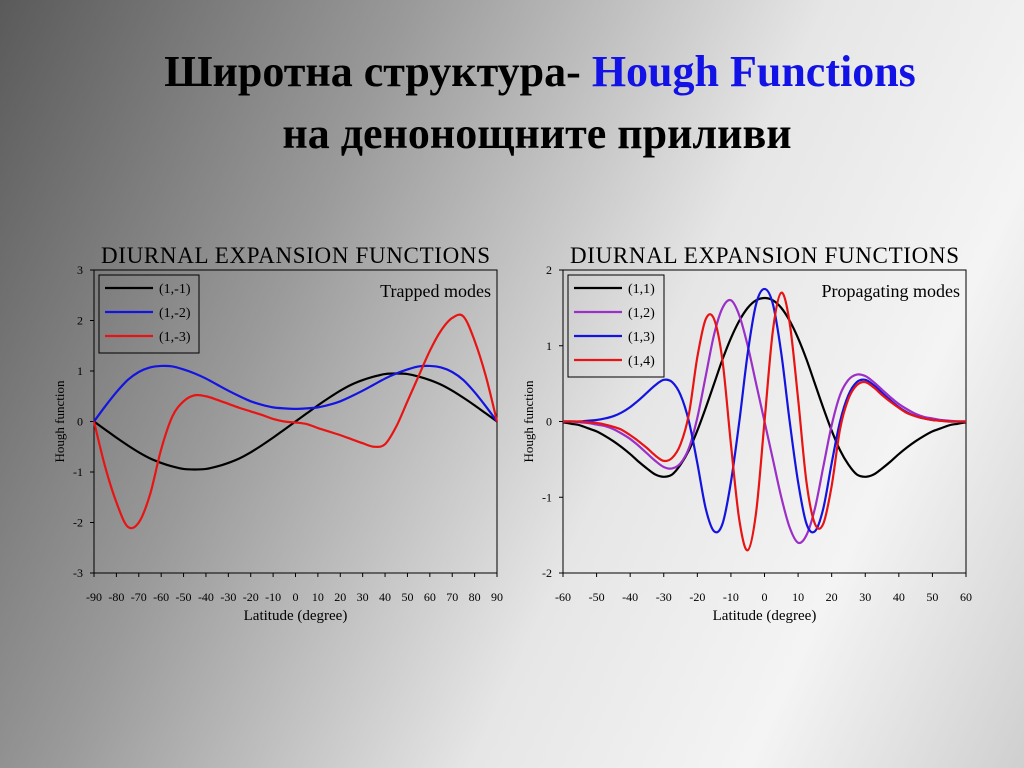 The height and width of the screenshot is (768, 1024). I want to click on legend-label: (1,-3), so click(175, 337).